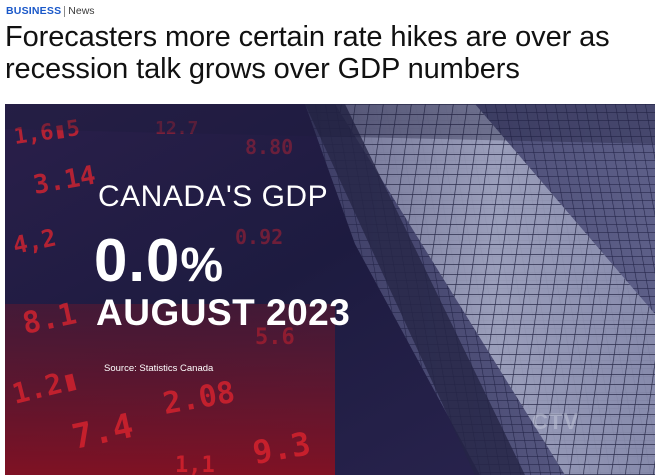 The width and height of the screenshot is (660, 475). What do you see at coordinates (259, 237) in the screenshot?
I see `svg-text: 0.92` at bounding box center [259, 237].